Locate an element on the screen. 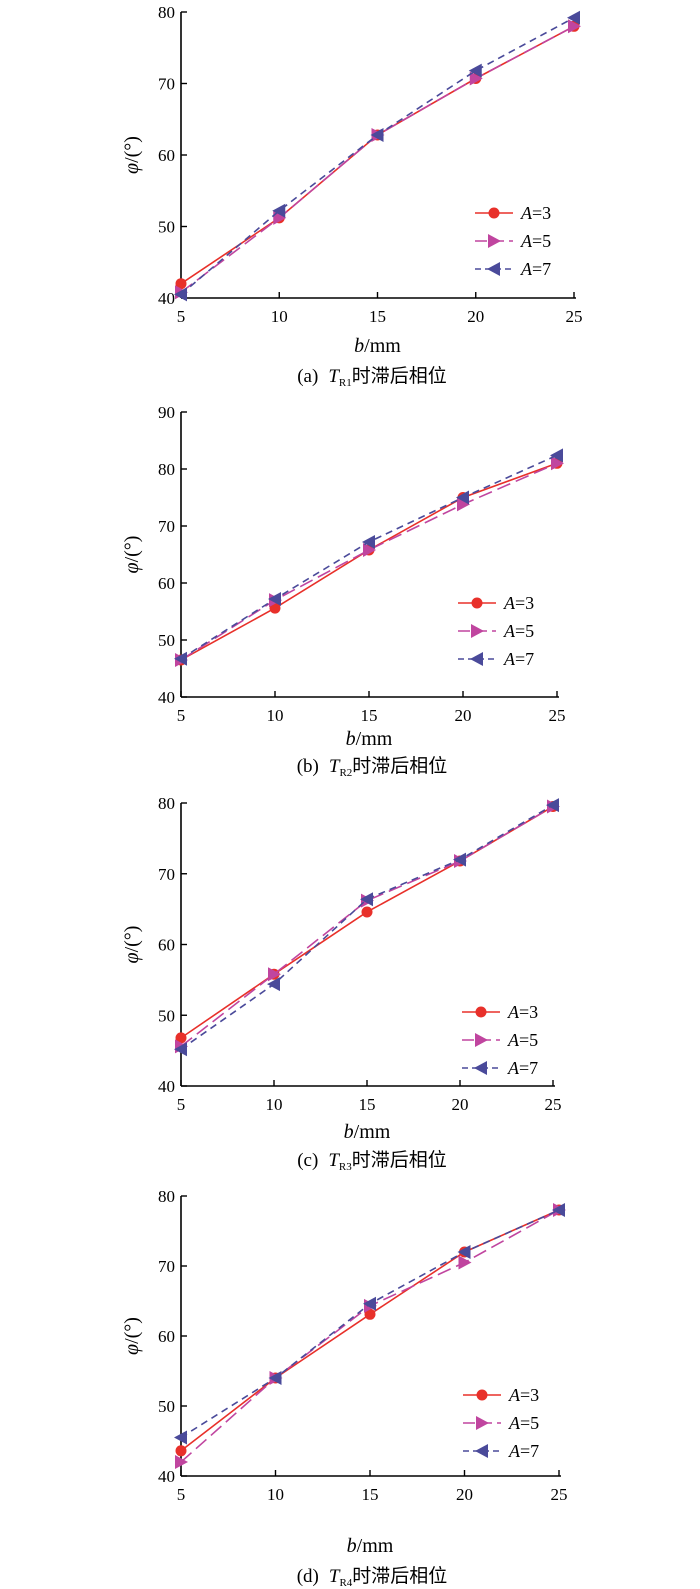 This screenshot has width=700, height=1589. caption-subscript: R4 is located at coordinates (345, 1583).